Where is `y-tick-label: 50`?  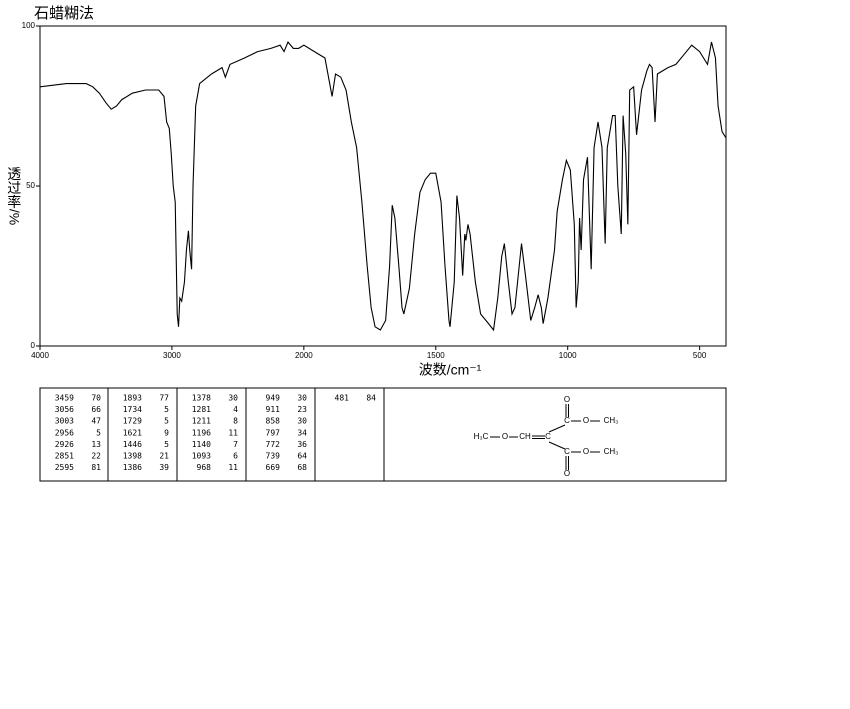 y-tick-label: 50 is located at coordinates (30, 185).